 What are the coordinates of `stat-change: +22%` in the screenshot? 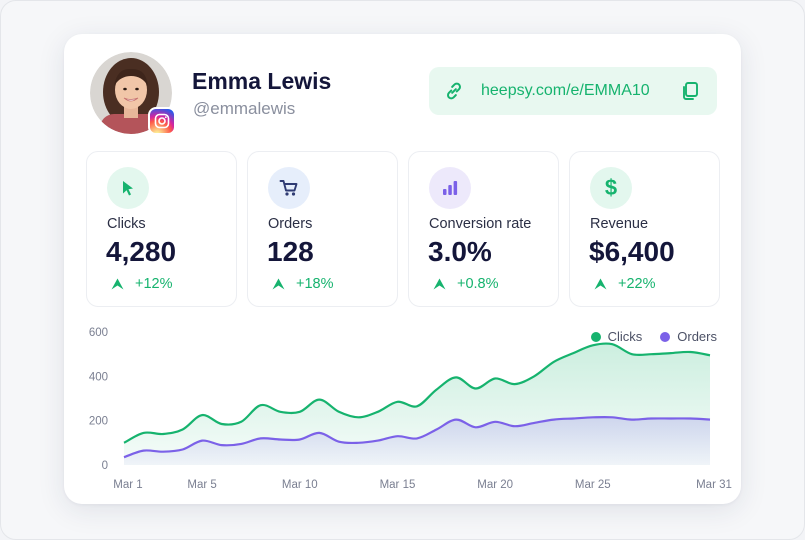 It's located at (625, 284).